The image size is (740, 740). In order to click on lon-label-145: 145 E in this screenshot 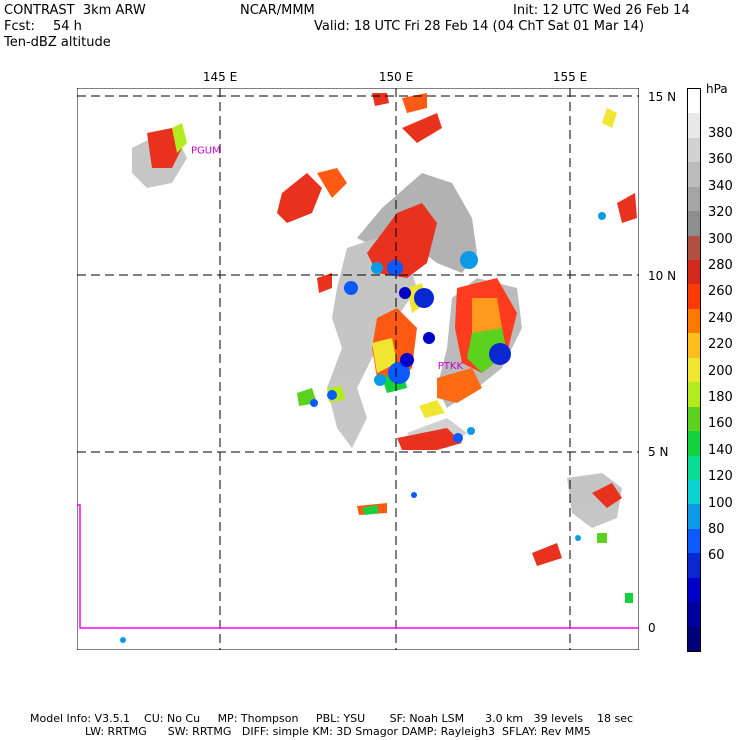, I will do `click(220, 77)`.